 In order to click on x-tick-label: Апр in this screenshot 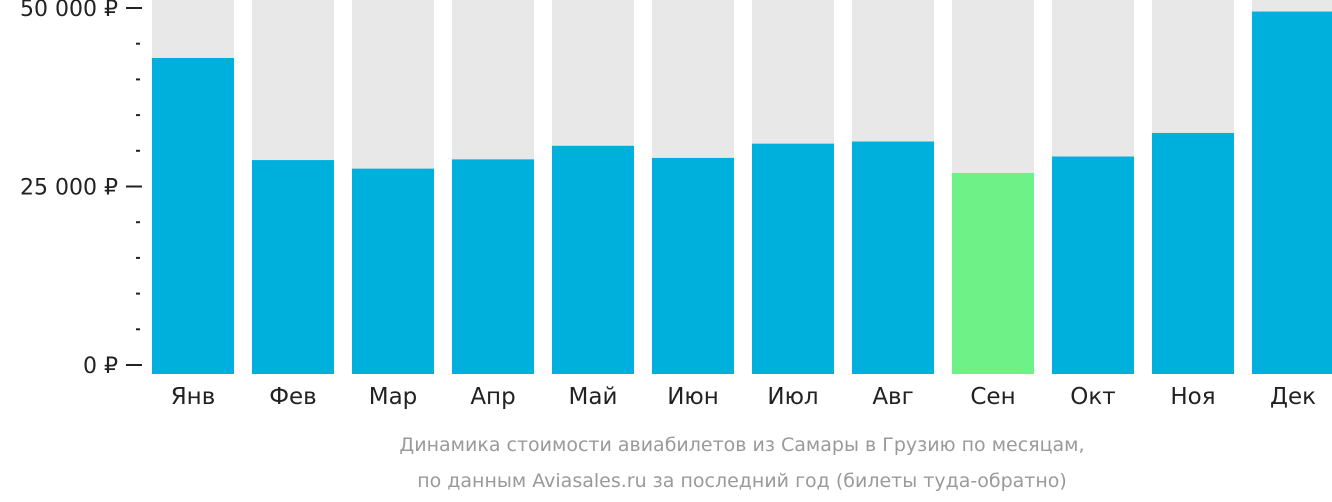, I will do `click(492, 397)`.